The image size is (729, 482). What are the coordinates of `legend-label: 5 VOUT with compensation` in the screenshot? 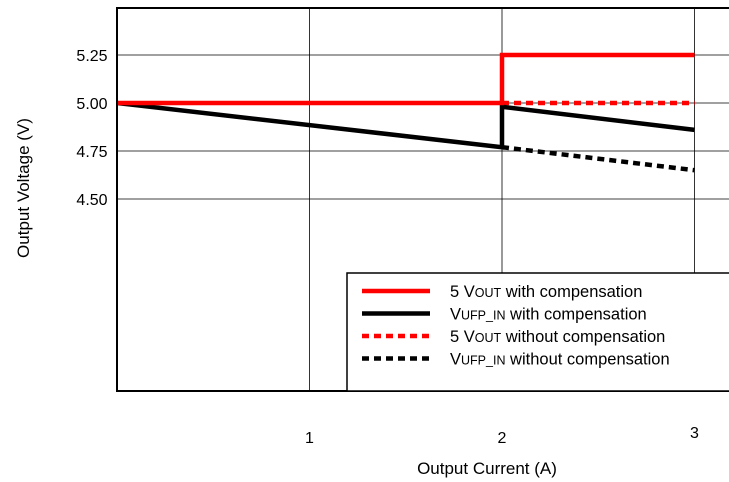 It's located at (546, 292).